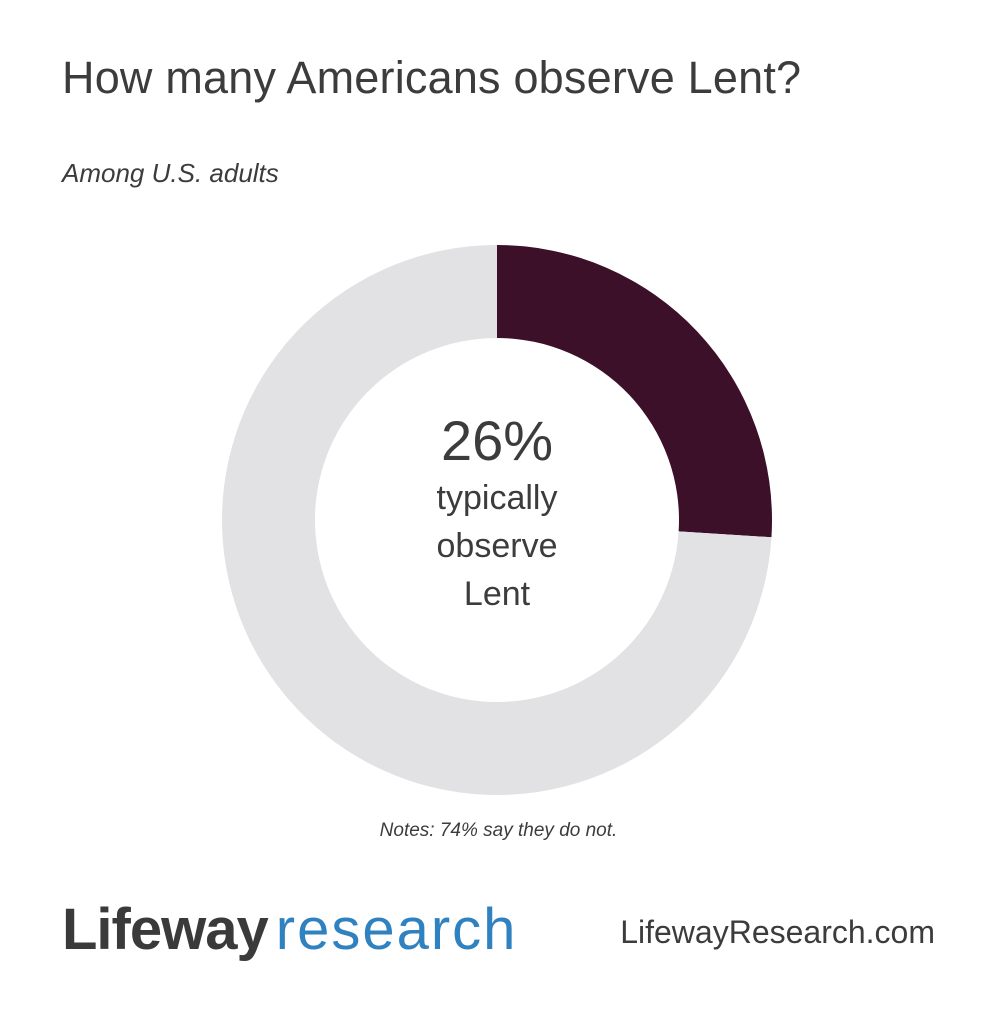  Describe the element at coordinates (432, 77) in the screenshot. I see `chart-title: How many Americans observe Lent?` at that location.